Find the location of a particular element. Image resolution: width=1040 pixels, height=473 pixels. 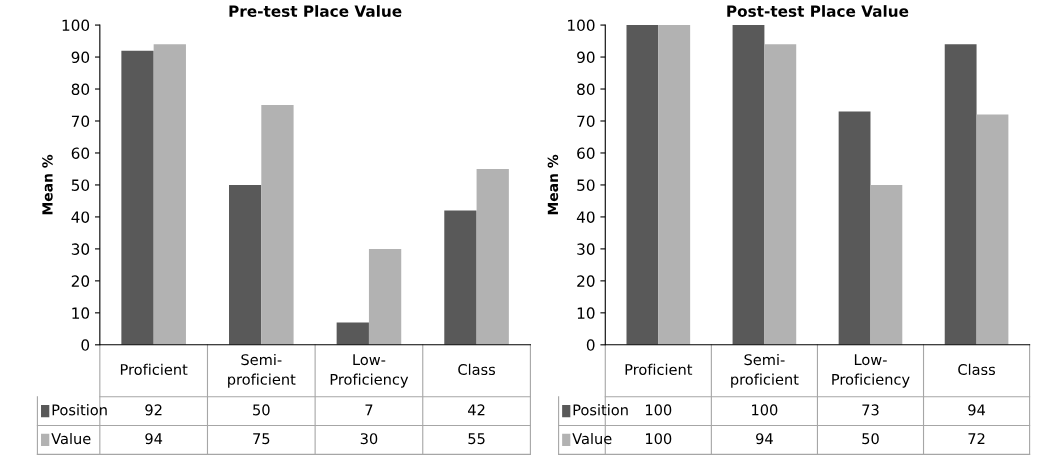

data-label: 55 is located at coordinates (476, 439).